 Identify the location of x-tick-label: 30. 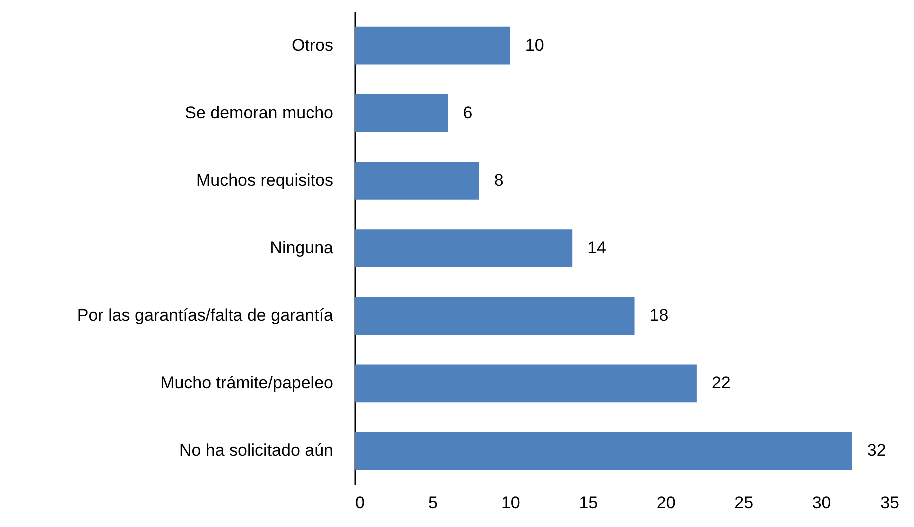
(822, 503).